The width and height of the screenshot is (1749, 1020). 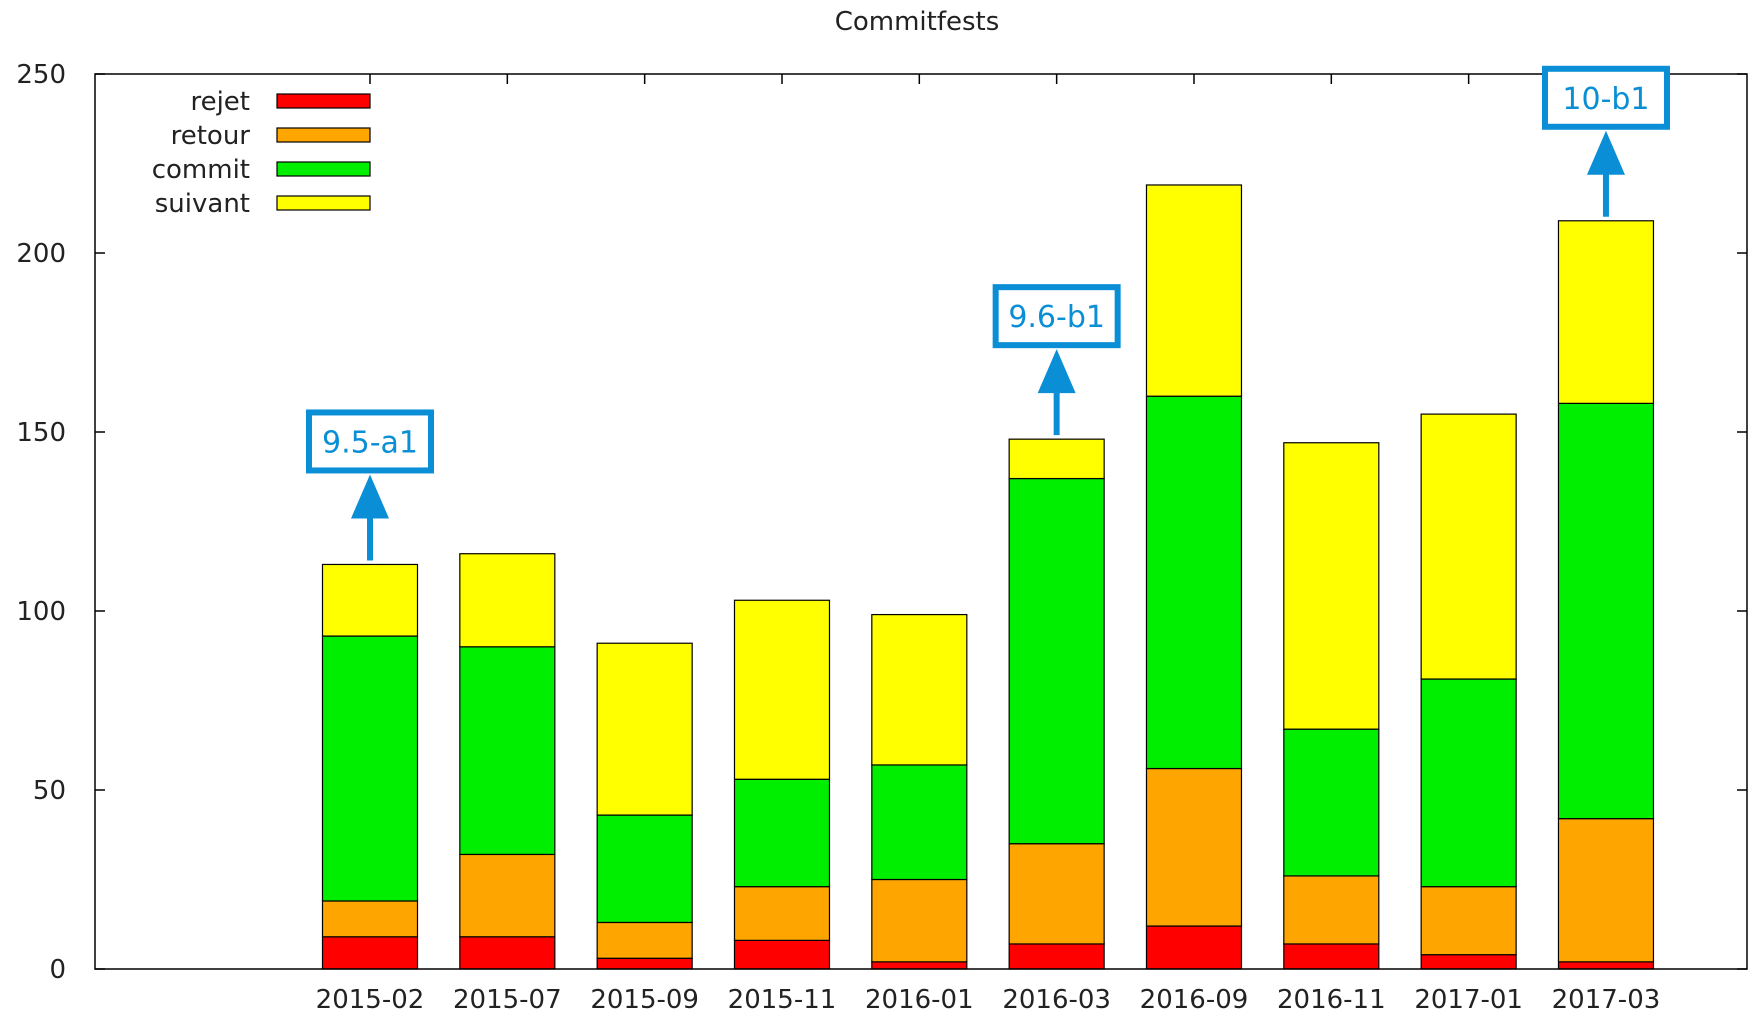 I want to click on legend-label: retour, so click(x=211, y=136).